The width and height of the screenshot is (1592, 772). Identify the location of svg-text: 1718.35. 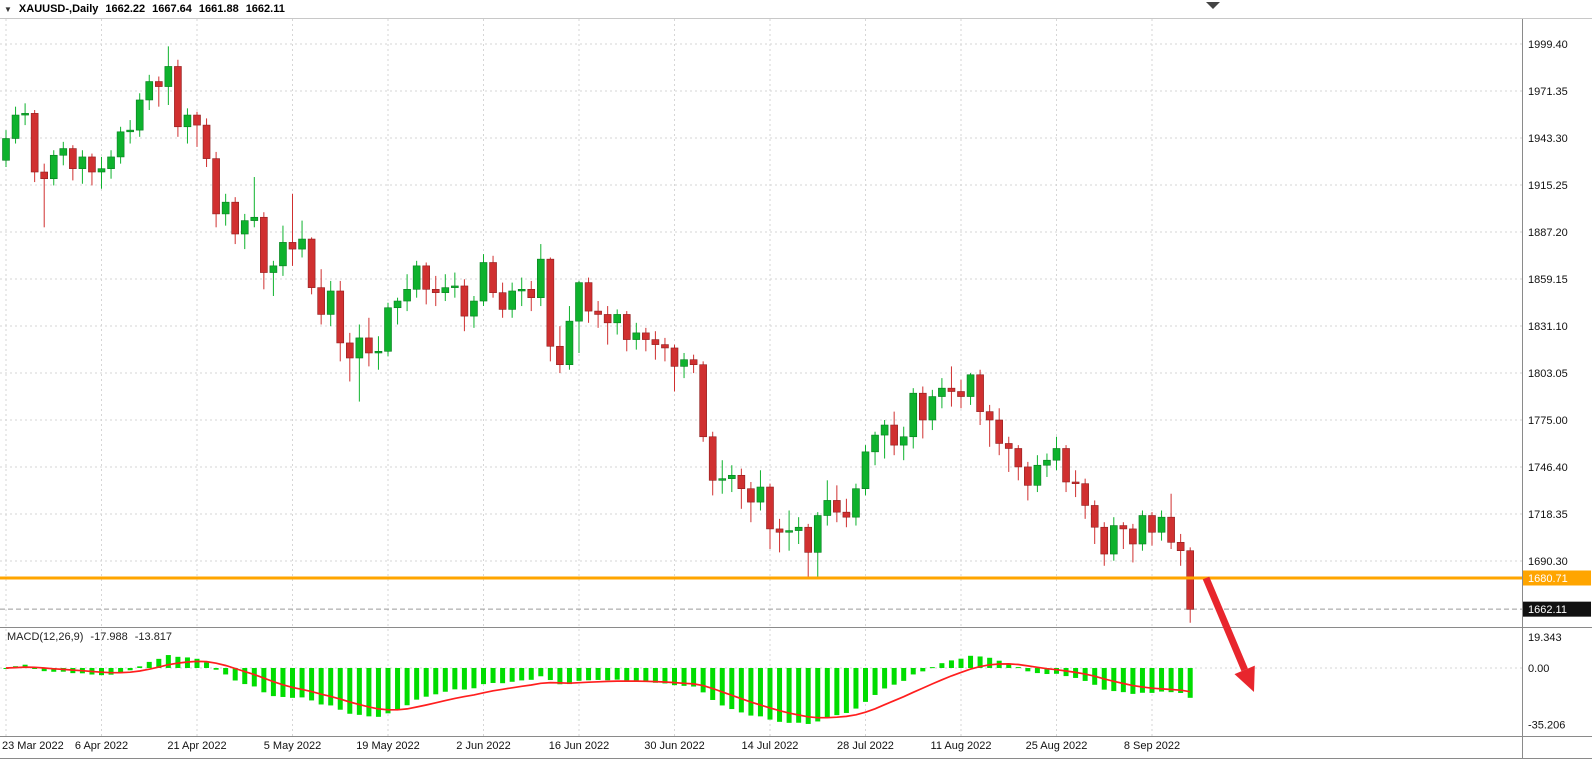
(1548, 515).